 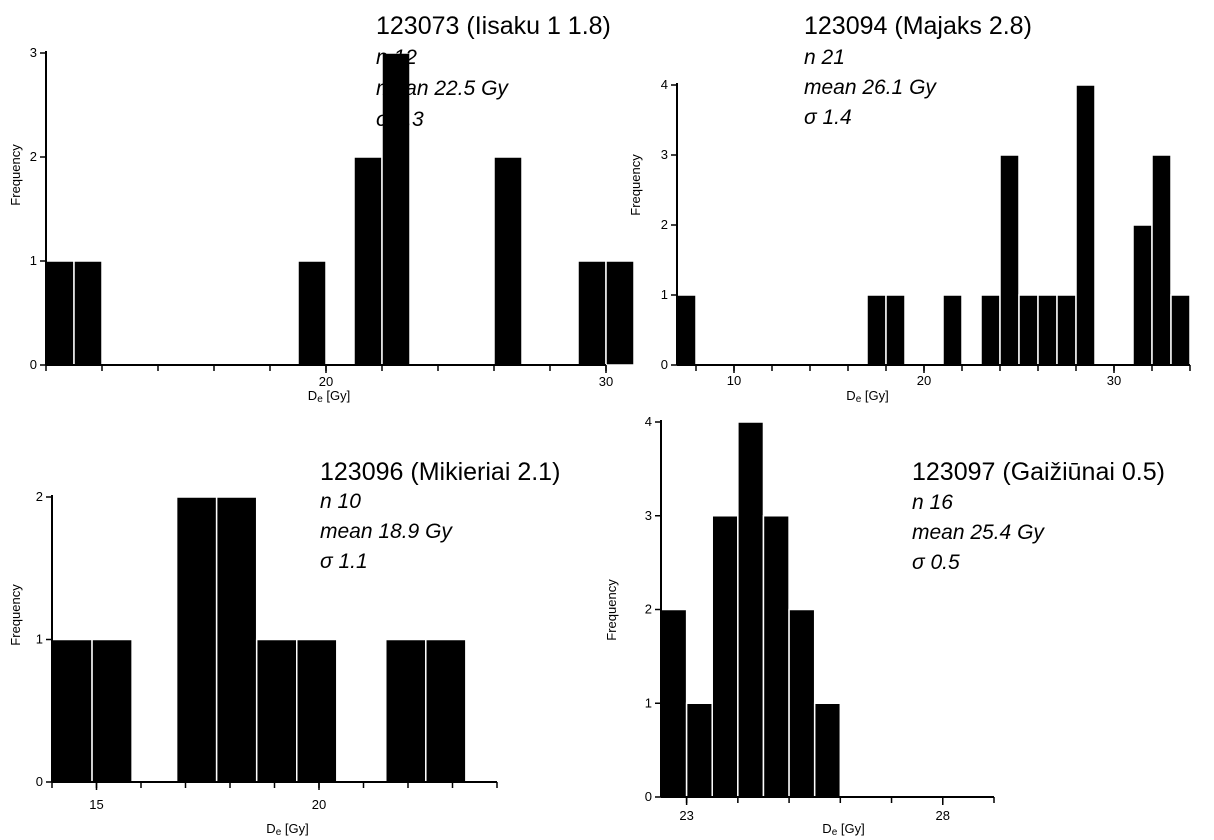 I want to click on panel-title: 123097 (Gaižiūnai 0.5), so click(x=1038, y=472).